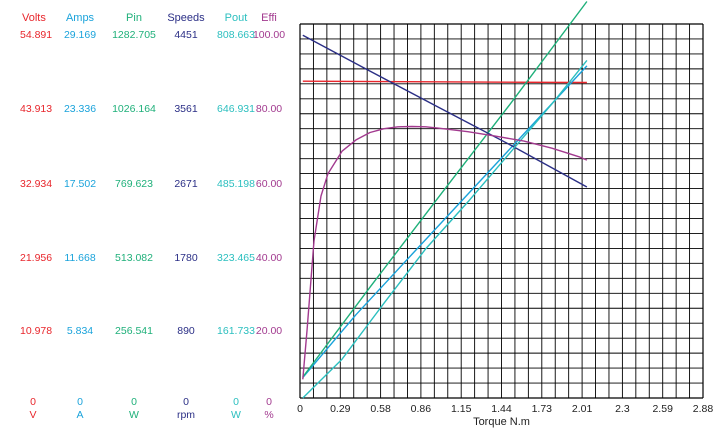  Describe the element at coordinates (300, 409) in the screenshot. I see `x-tick-label: 0` at that location.